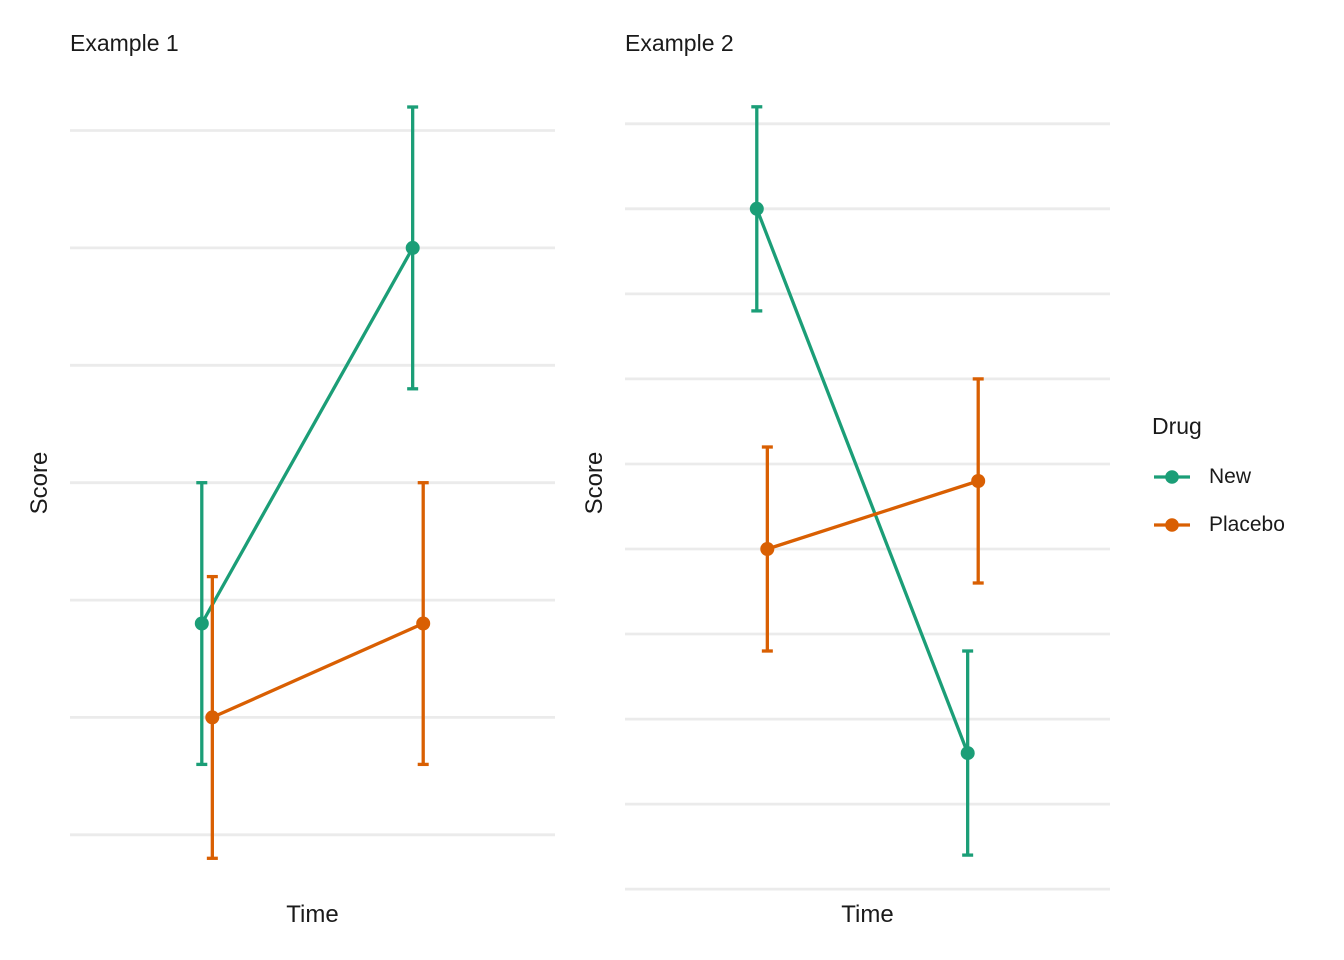 This screenshot has width=1344, height=960. What do you see at coordinates (124, 43) in the screenshot?
I see `panel-title: Example 1` at bounding box center [124, 43].